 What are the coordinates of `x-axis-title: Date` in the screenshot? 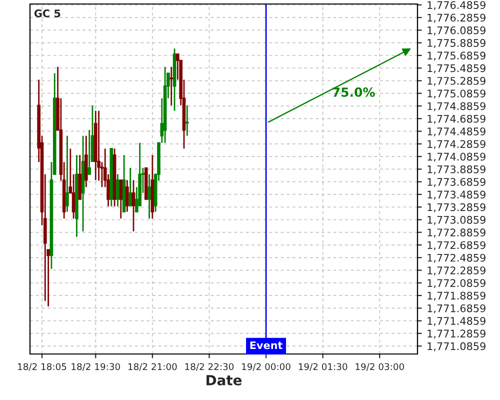 It's located at (224, 380).